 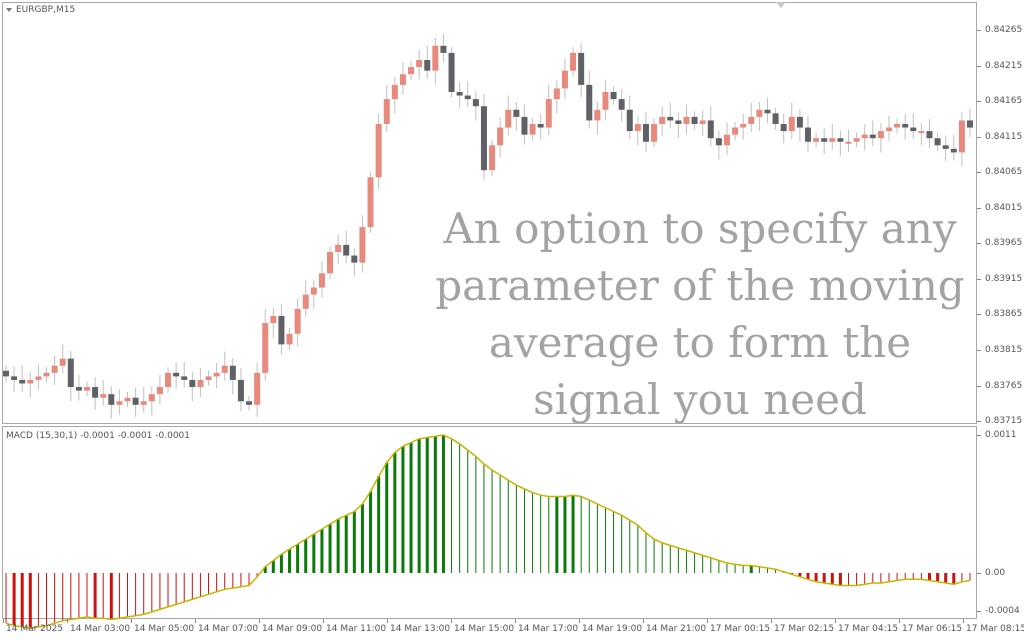 I want to click on time-tick-label: 17 Mar 06:15, so click(x=930, y=626).